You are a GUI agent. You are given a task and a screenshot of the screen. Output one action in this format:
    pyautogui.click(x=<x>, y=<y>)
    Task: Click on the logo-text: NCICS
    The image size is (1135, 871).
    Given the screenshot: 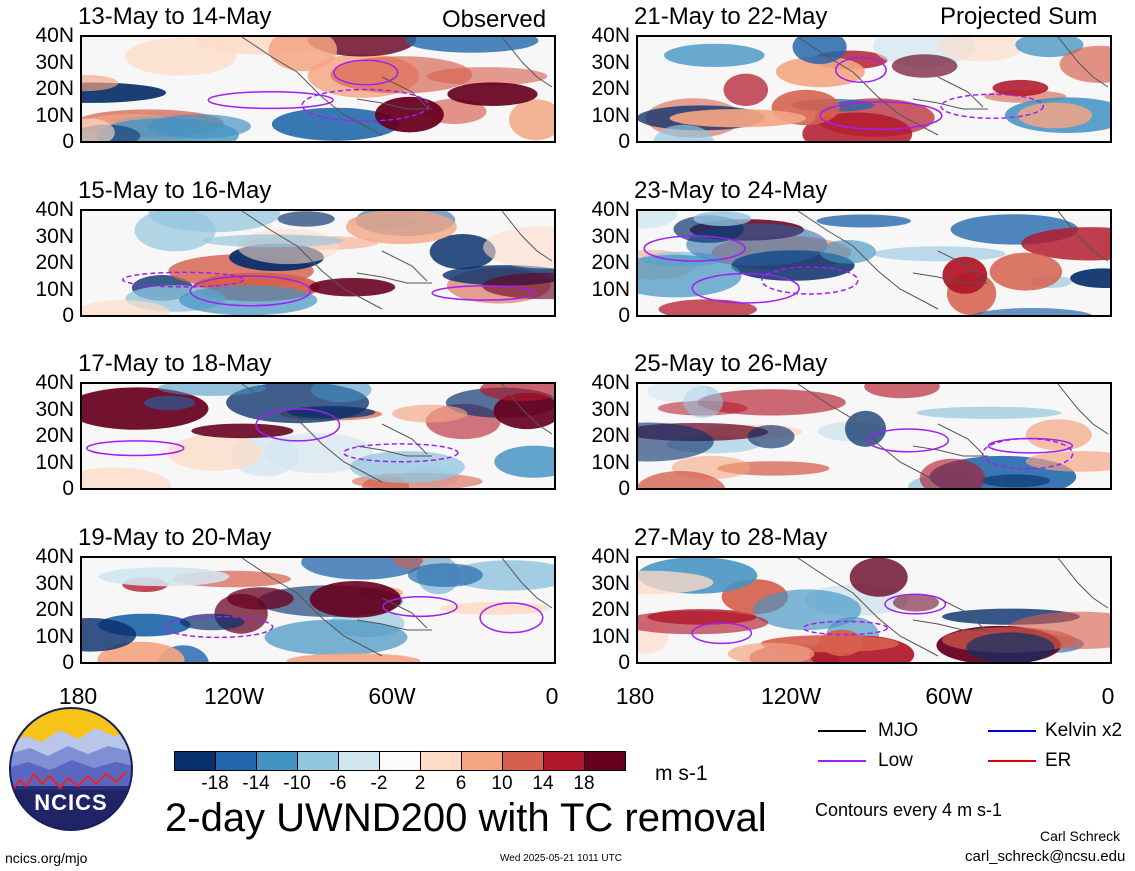 What is the action you would take?
    pyautogui.click(x=71, y=802)
    